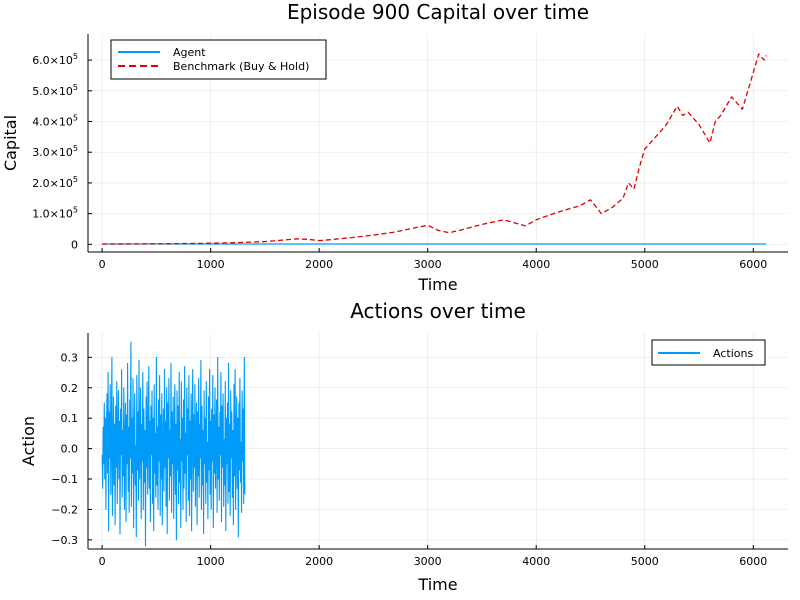 The width and height of the screenshot is (800, 600). Describe the element at coordinates (70, 418) in the screenshot. I see `y-tick-label: 0.1` at that location.